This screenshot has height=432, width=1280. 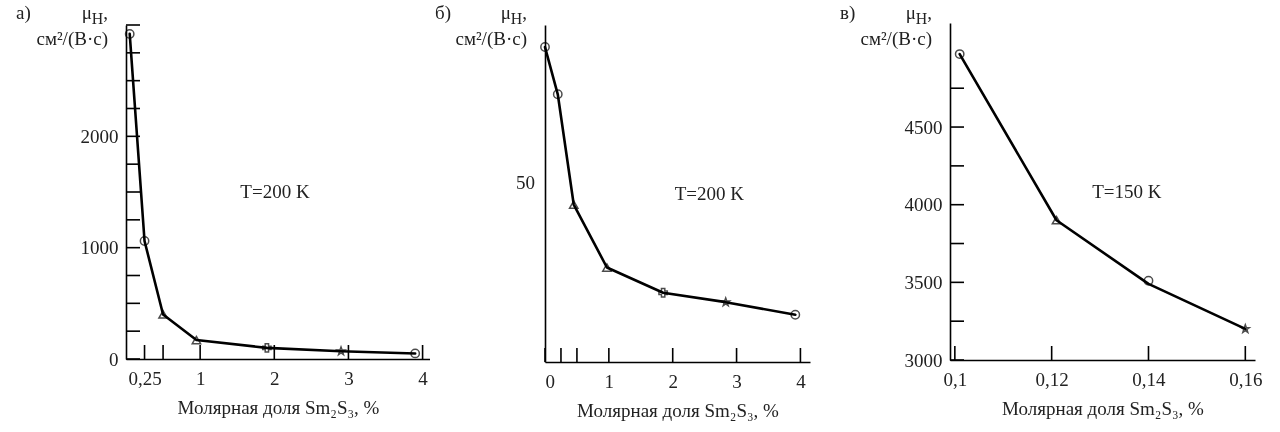 What do you see at coordinates (955, 379) in the screenshot?
I see `x-tick-label: 0,1` at bounding box center [955, 379].